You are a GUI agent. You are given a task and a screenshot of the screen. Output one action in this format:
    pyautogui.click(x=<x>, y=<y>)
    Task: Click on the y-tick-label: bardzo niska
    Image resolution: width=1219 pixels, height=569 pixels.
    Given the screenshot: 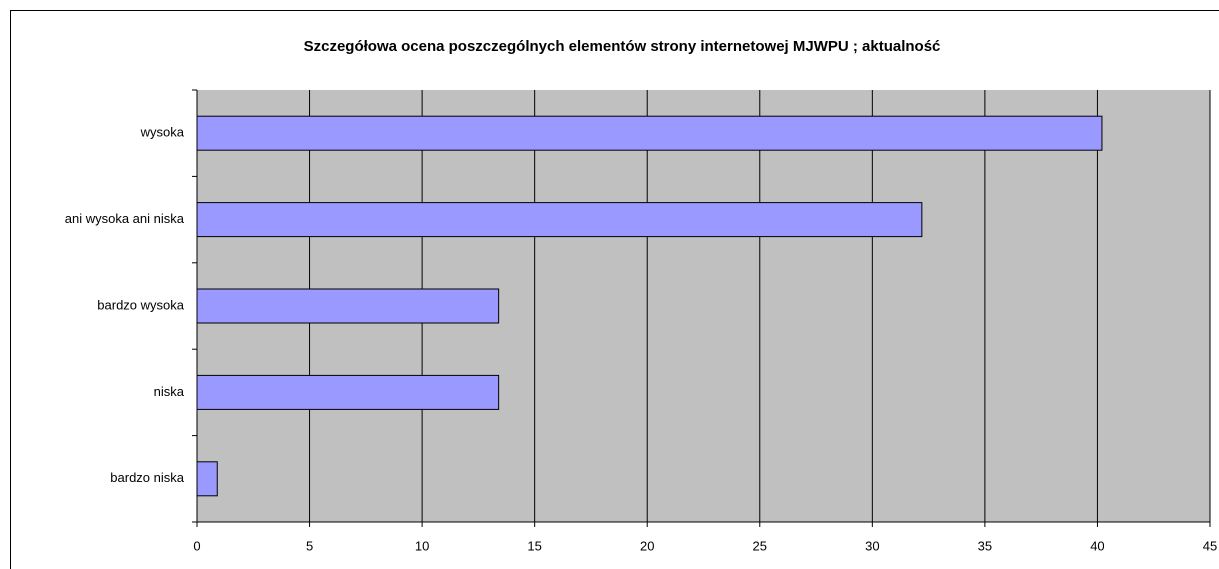 What is the action you would take?
    pyautogui.click(x=147, y=477)
    